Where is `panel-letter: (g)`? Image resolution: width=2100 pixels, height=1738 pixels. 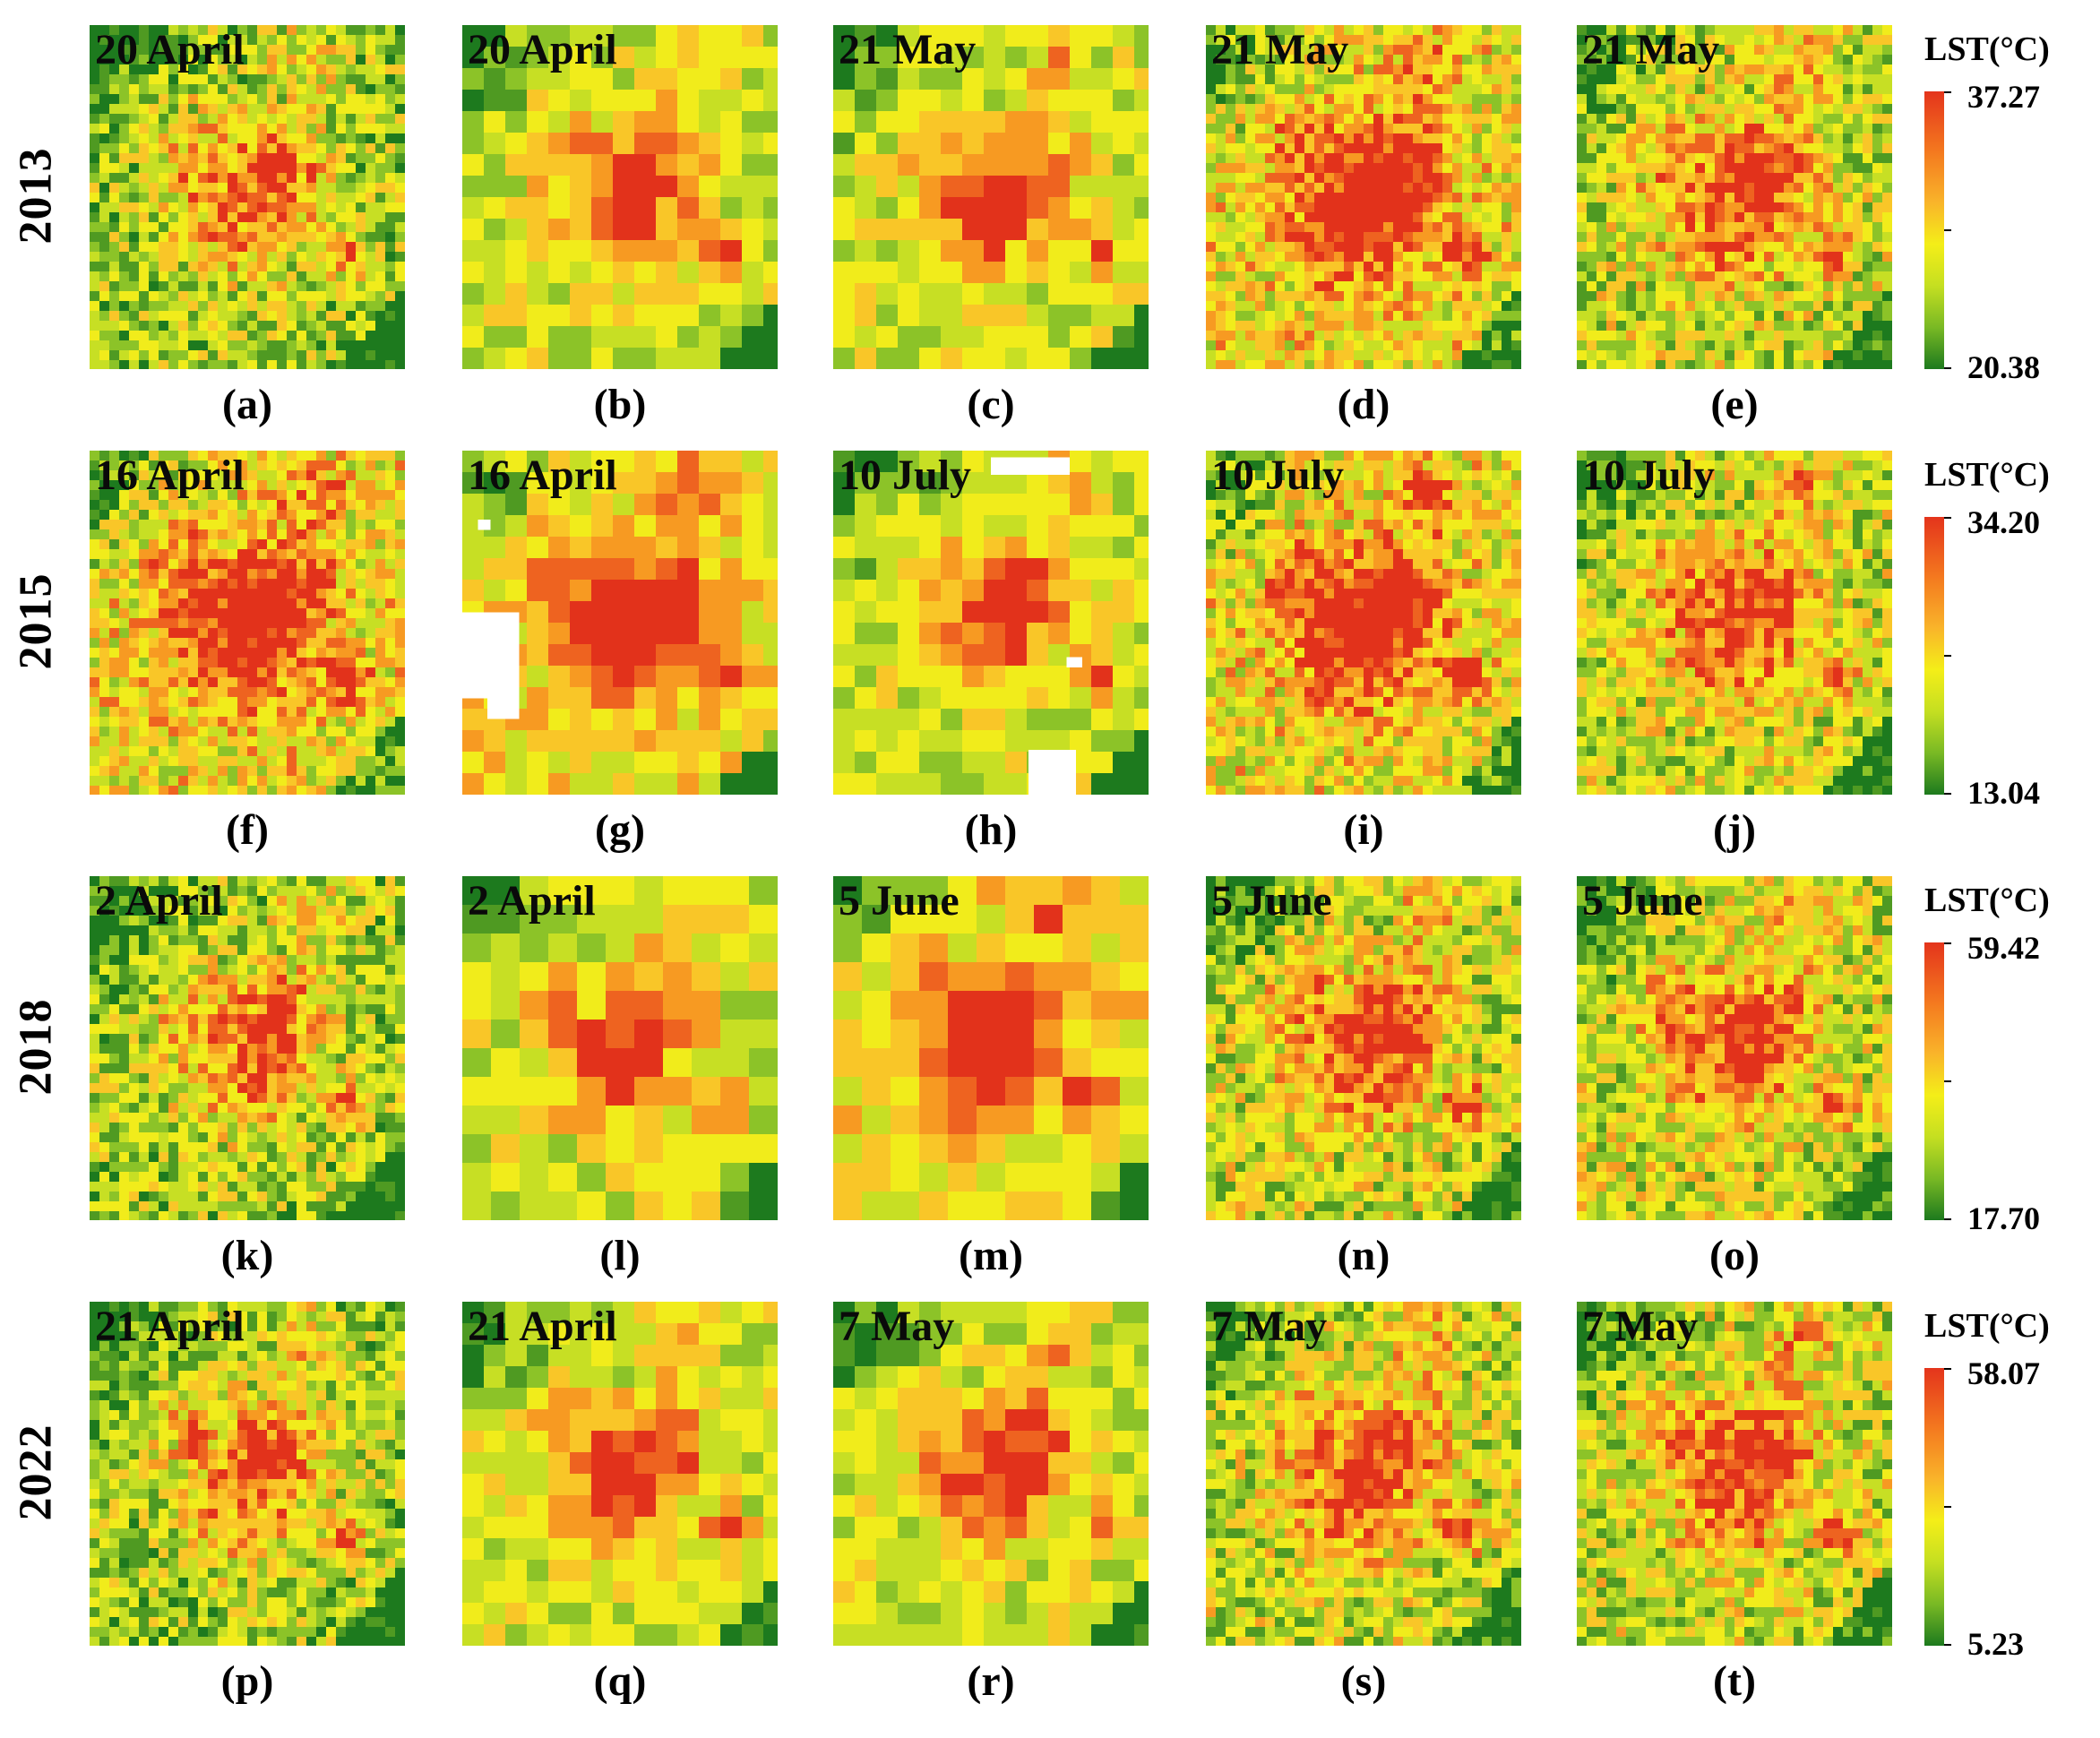
panel-letter: (g) is located at coordinates (620, 830).